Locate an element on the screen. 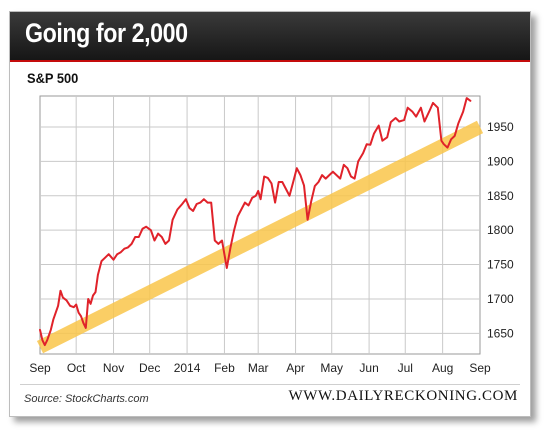 This screenshot has height=436, width=550. x-tick-label: Mar is located at coordinates (258, 368).